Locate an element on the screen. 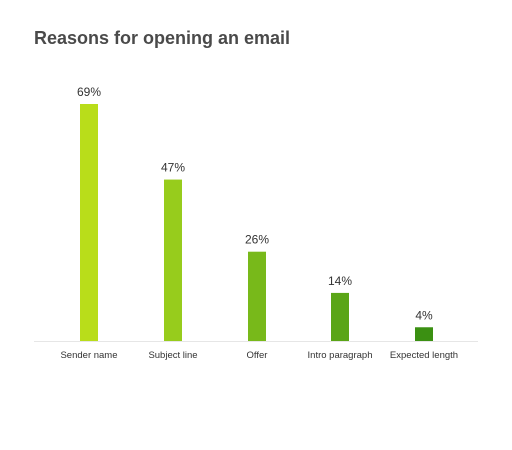 The height and width of the screenshot is (450, 512). value-label: 14% is located at coordinates (340, 281).